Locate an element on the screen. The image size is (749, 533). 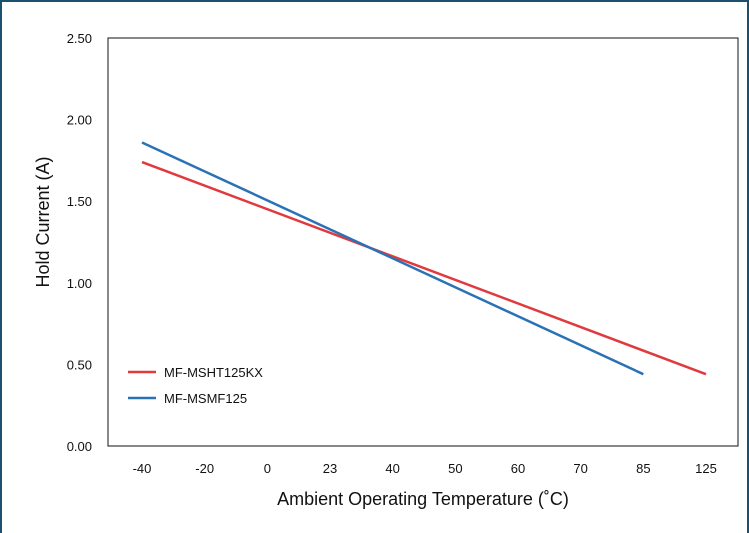
y-tick-label: 2.50 is located at coordinates (79, 38).